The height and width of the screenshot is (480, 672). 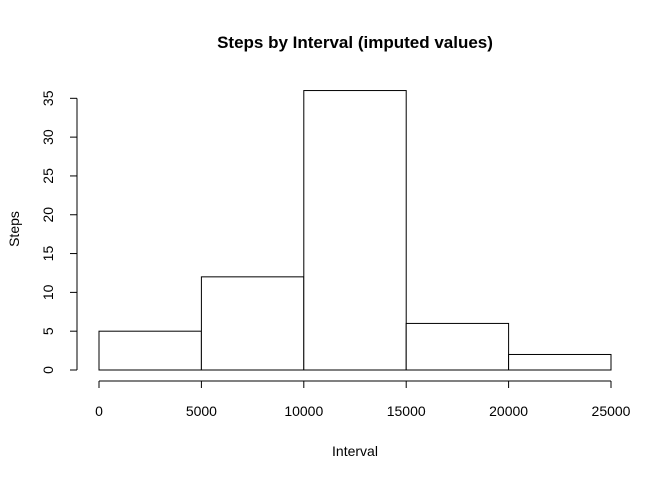 I want to click on y-tick-label-3: 15, so click(x=48, y=254).